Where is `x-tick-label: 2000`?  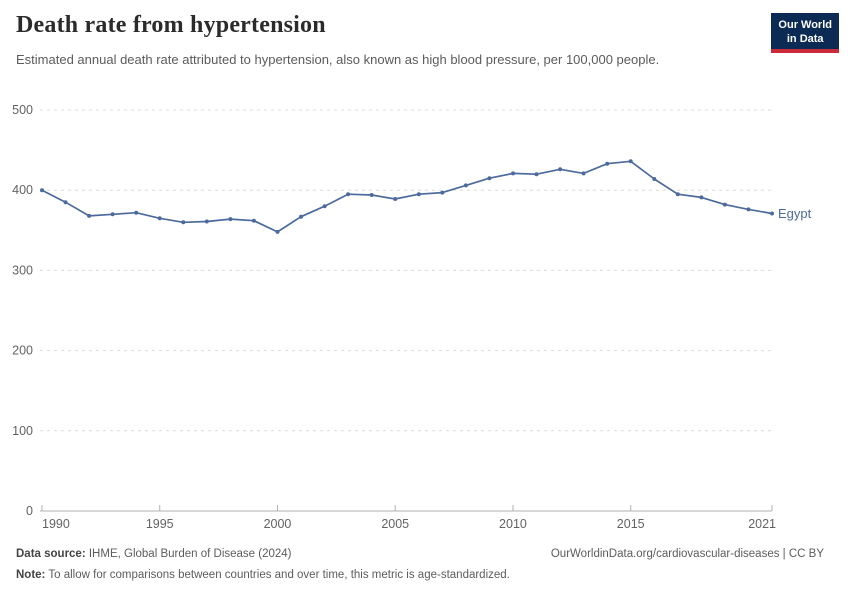 x-tick-label: 2000 is located at coordinates (278, 524).